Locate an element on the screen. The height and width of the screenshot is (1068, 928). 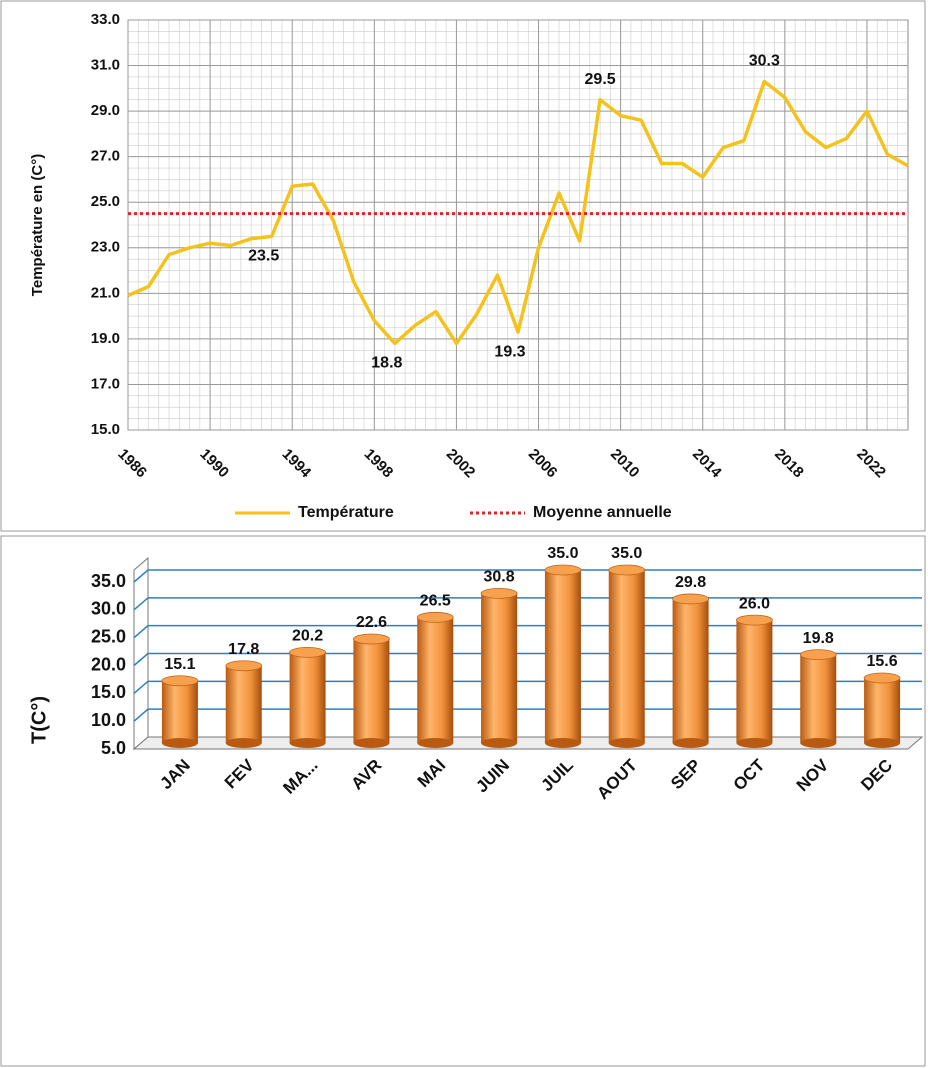
data-label: 17.8 is located at coordinates (243, 649).